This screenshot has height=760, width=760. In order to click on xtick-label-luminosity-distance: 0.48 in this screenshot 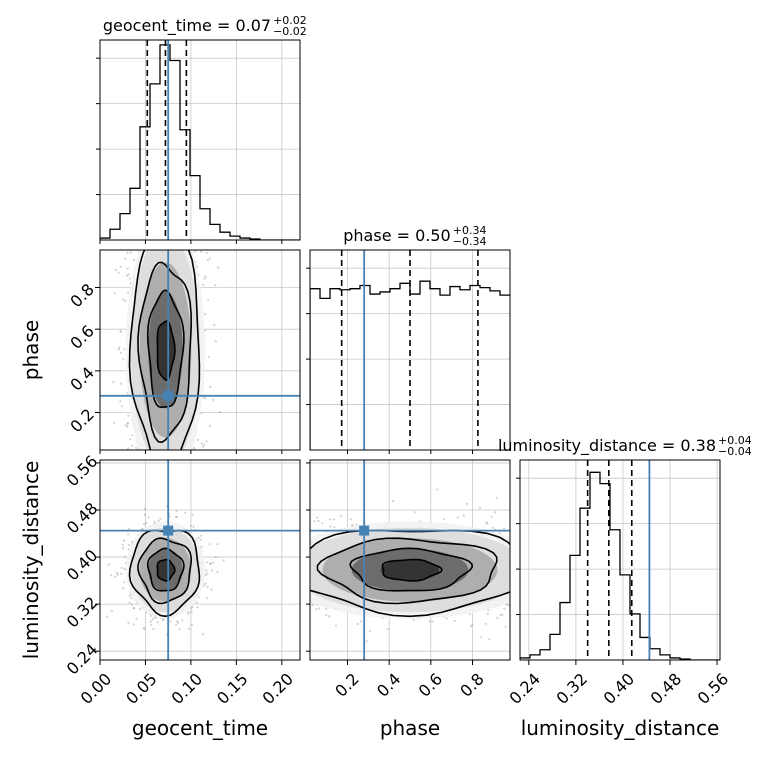, I will do `click(666, 688)`.